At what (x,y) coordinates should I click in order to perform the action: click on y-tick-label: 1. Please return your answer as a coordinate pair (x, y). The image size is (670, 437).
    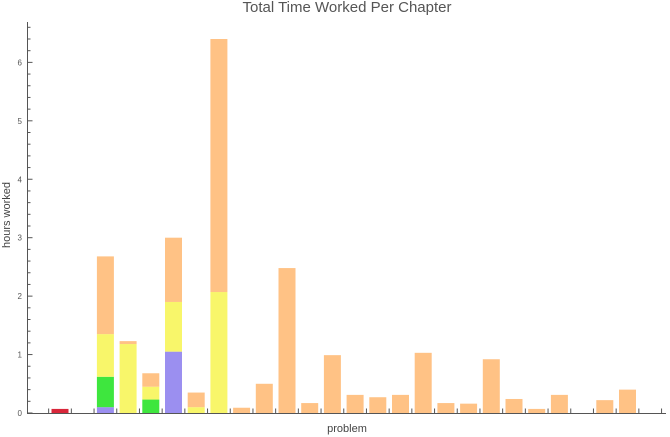
    Looking at the image, I should click on (20, 355).